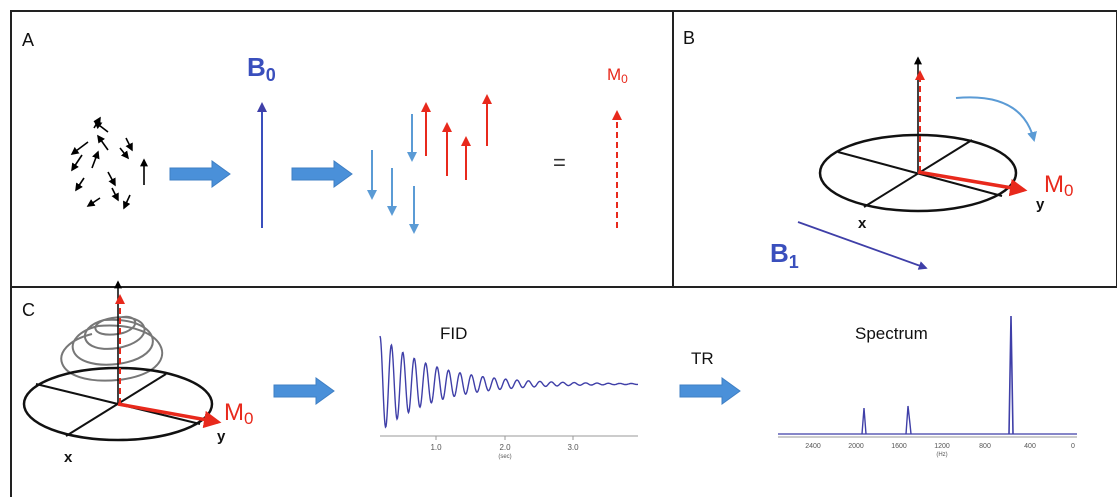 Image resolution: width=1117 pixels, height=497 pixels. What do you see at coordinates (508, 382) in the screenshot?
I see `fid-signal` at bounding box center [508, 382].